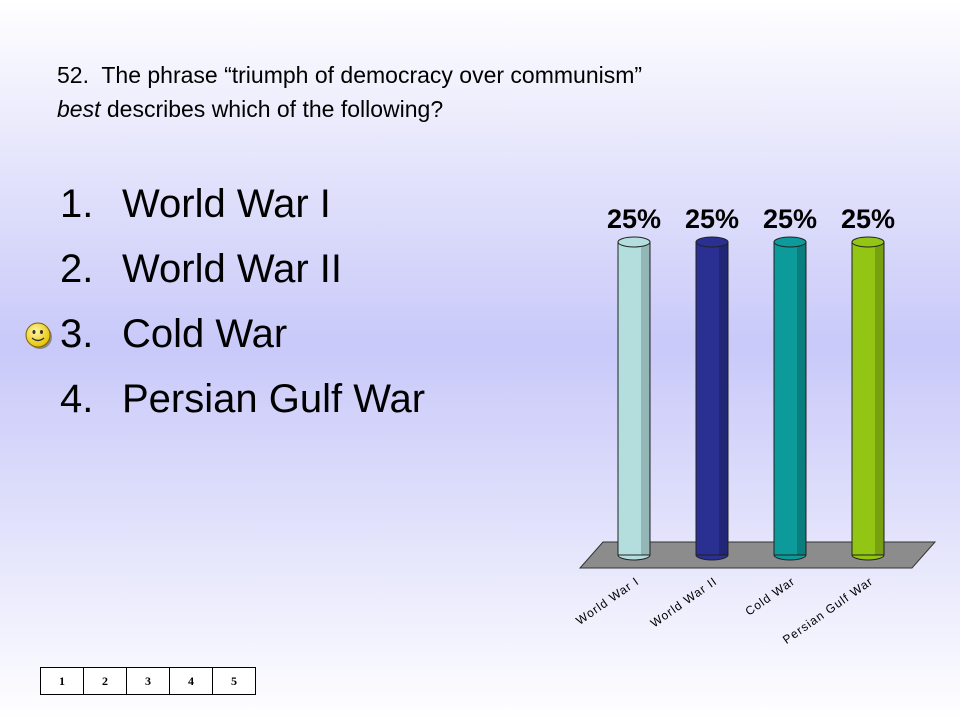 The height and width of the screenshot is (720, 960). Describe the element at coordinates (607, 601) in the screenshot. I see `chart-category-label: World War I` at that location.